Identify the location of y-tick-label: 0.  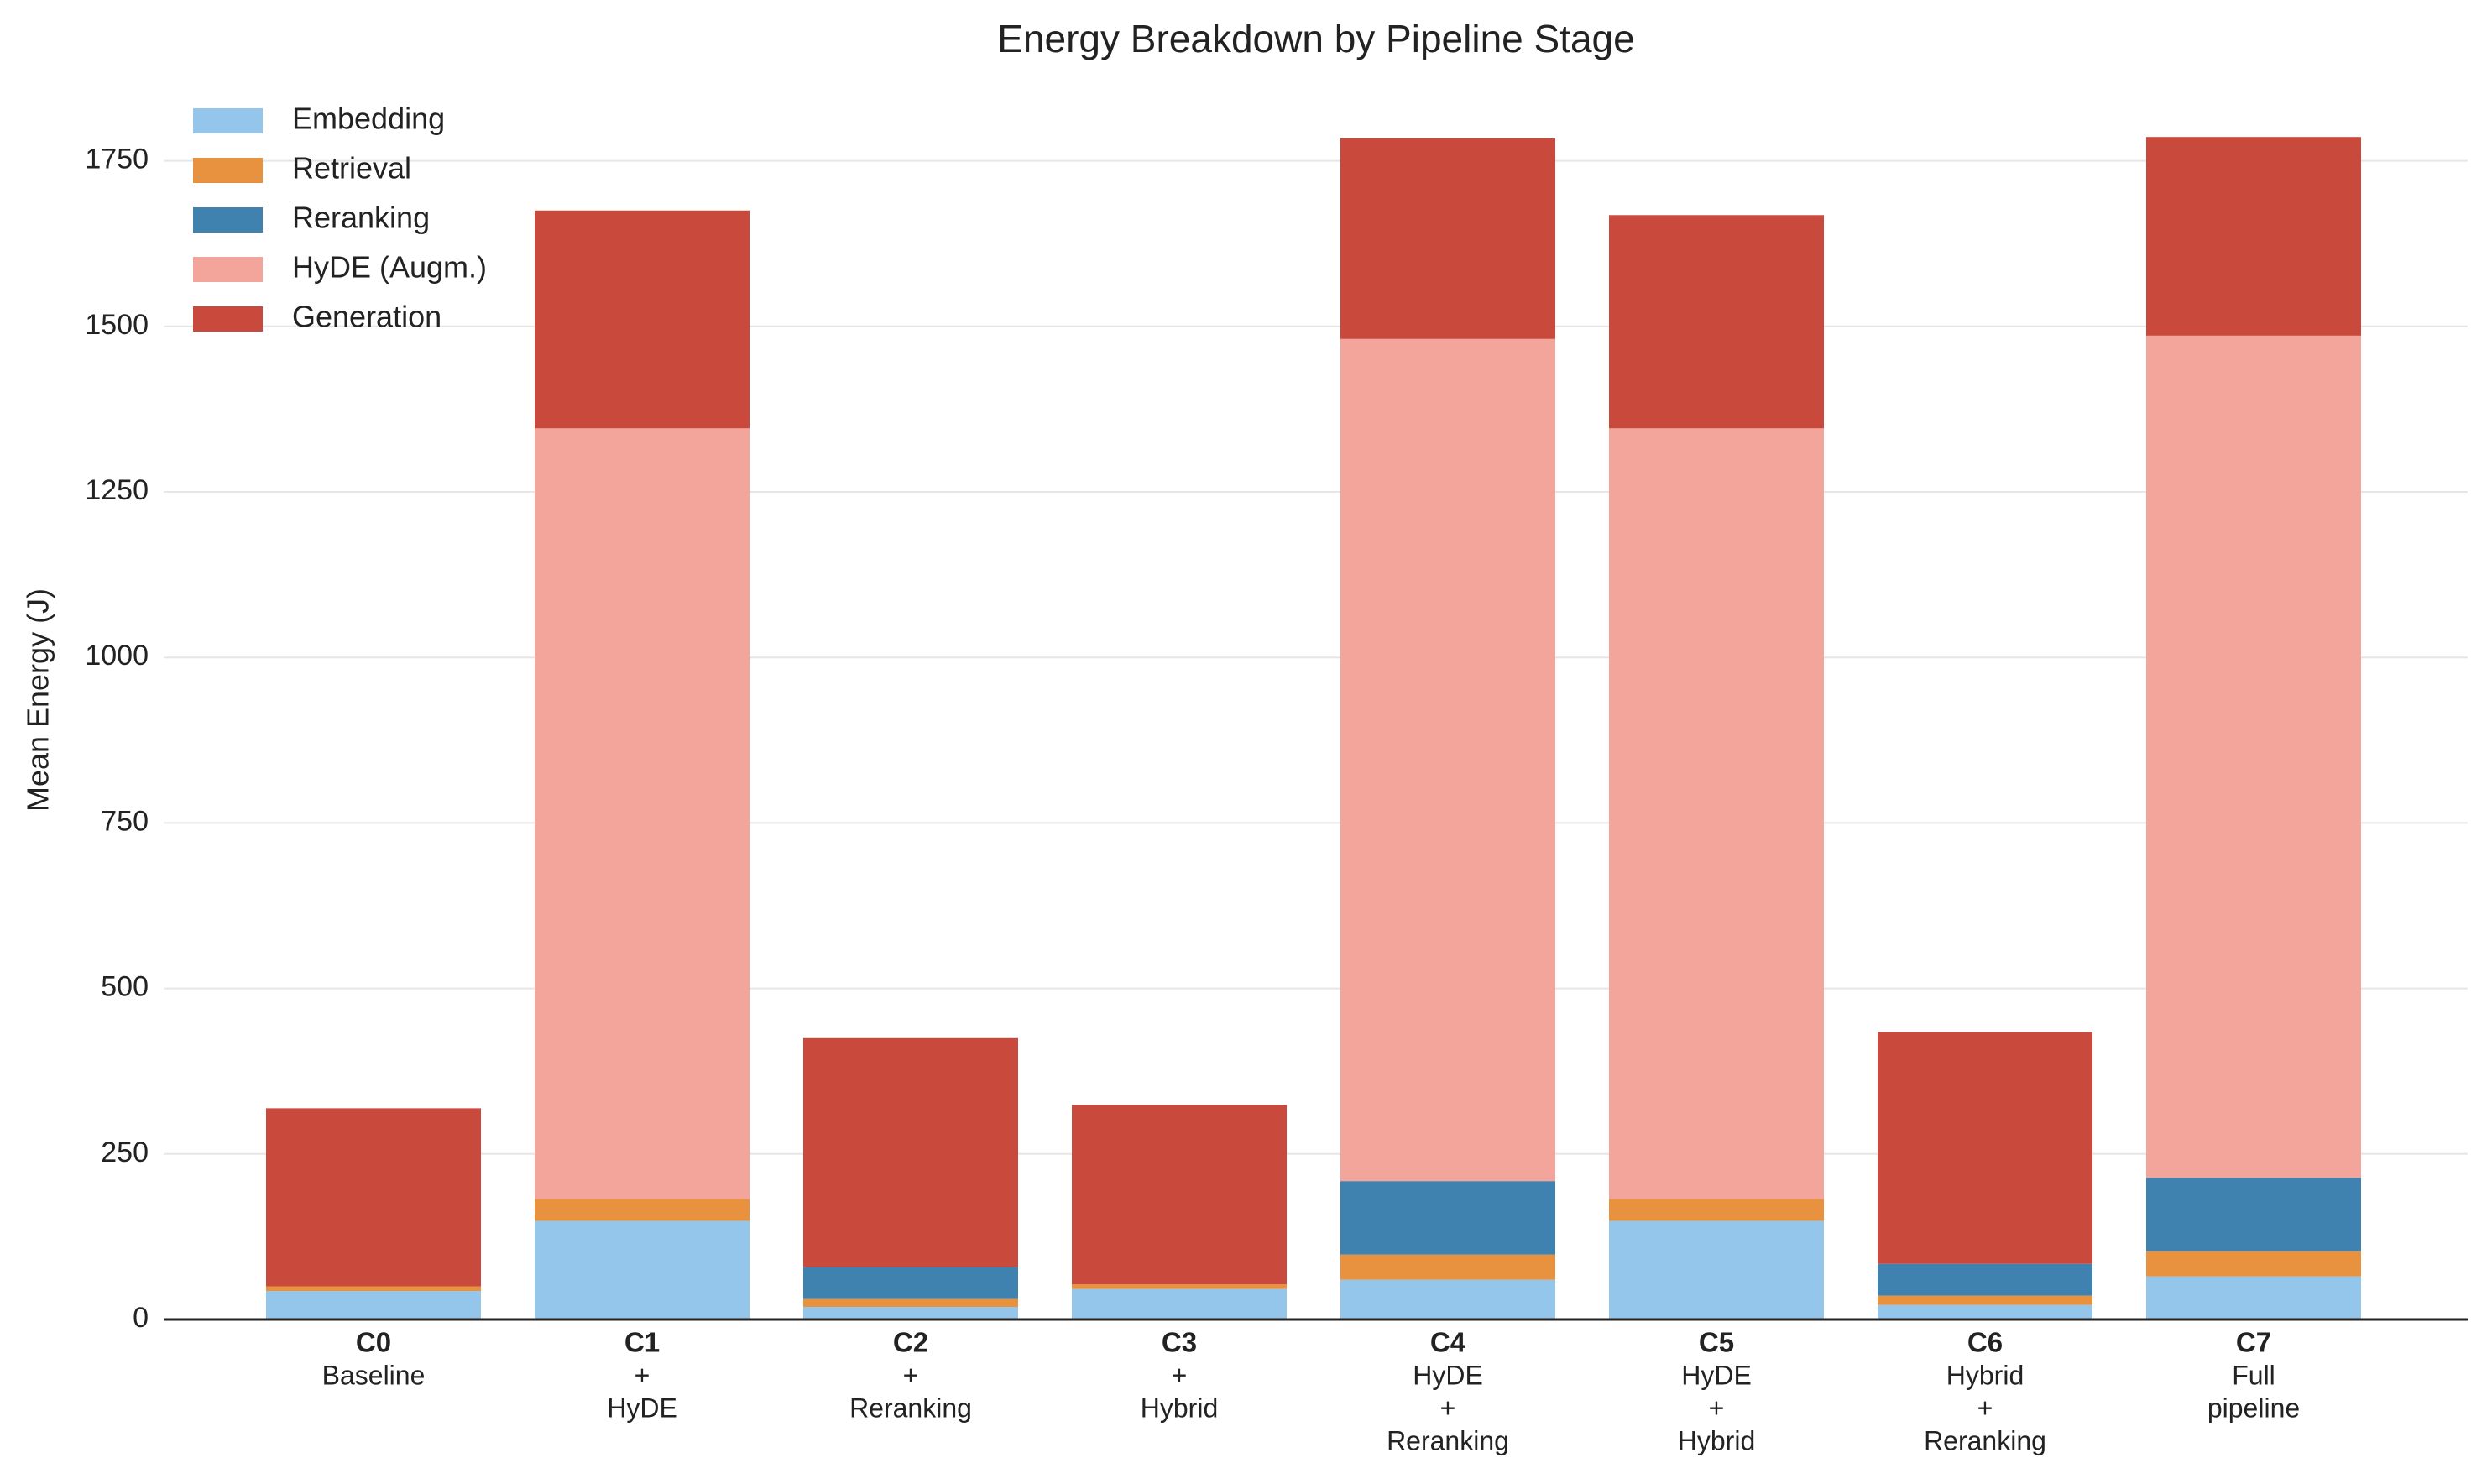
(141, 1318).